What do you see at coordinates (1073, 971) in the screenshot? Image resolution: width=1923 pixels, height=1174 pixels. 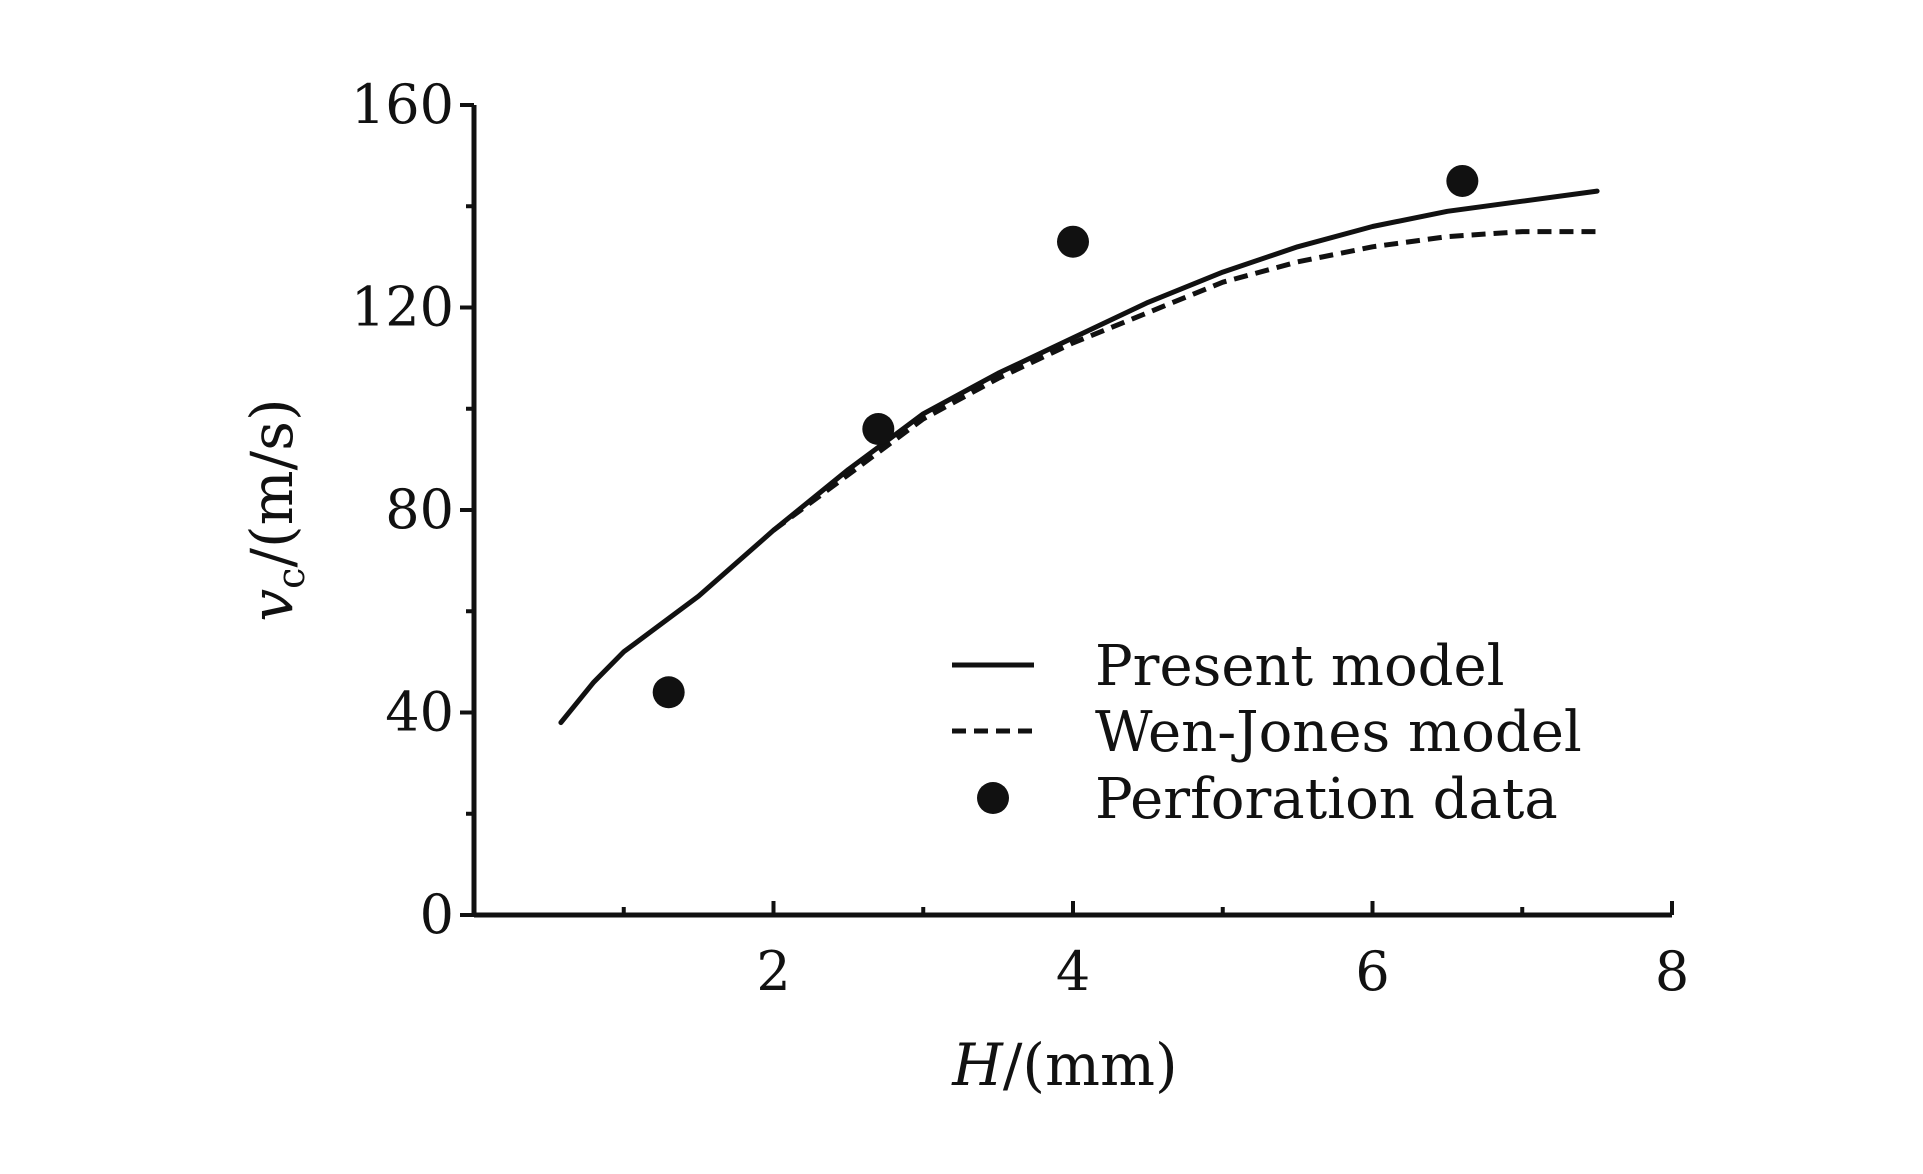 I see `x-tick-label: 4` at bounding box center [1073, 971].